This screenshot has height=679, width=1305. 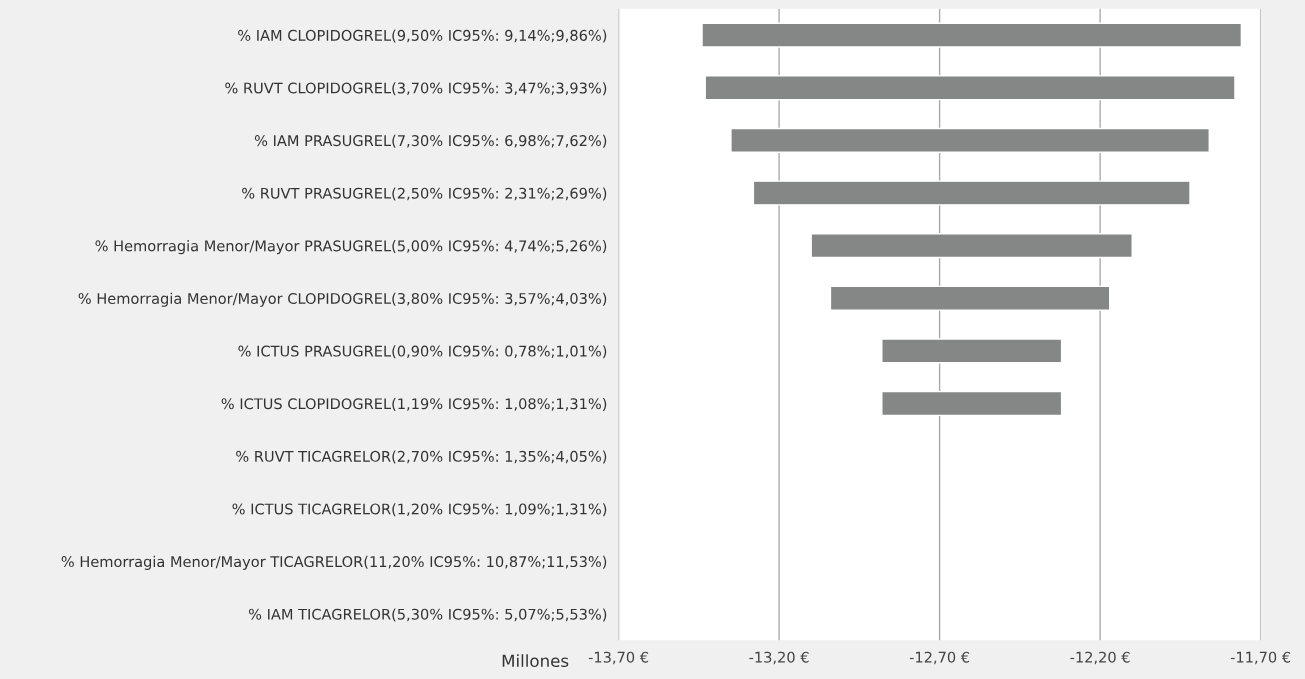 What do you see at coordinates (939, 658) in the screenshot?
I see `x-tick-label: -12,70 €` at bounding box center [939, 658].